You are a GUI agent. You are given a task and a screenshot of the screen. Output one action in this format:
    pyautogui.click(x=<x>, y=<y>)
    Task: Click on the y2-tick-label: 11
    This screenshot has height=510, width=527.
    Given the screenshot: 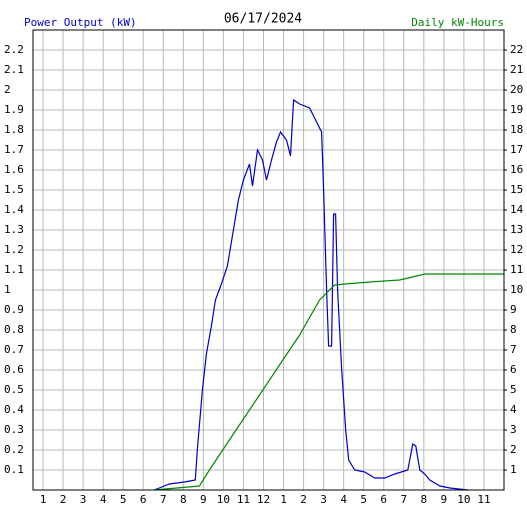 What is the action you would take?
    pyautogui.click(x=516, y=269)
    